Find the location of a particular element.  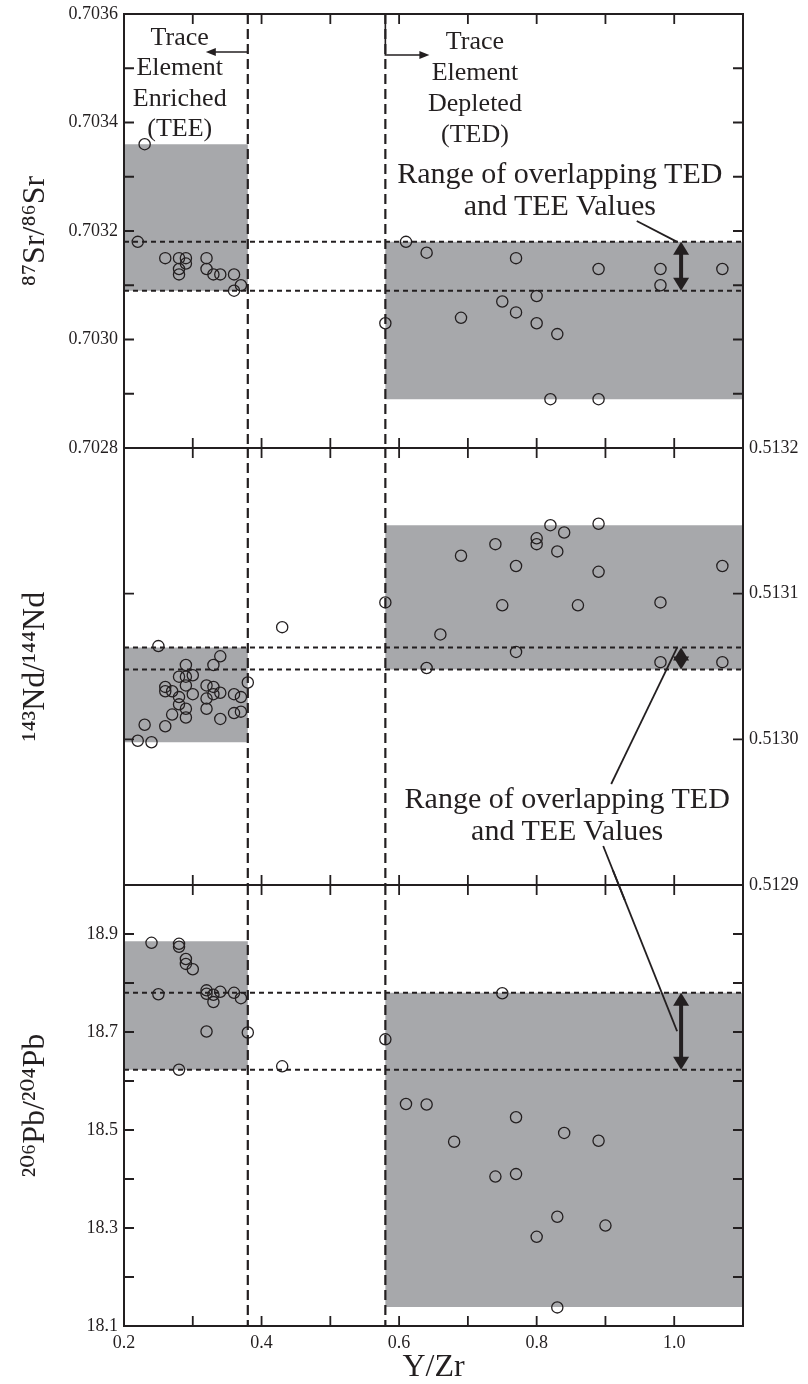

y-tick-label: 0.7032 is located at coordinates (93, 229).